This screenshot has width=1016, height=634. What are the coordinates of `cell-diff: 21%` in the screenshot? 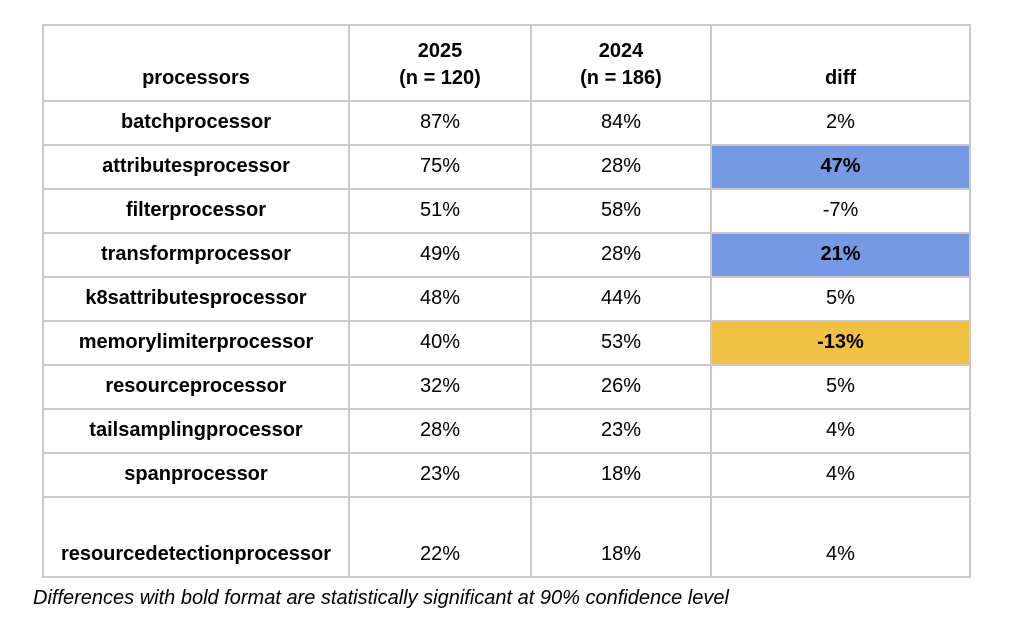 It's located at (840, 255).